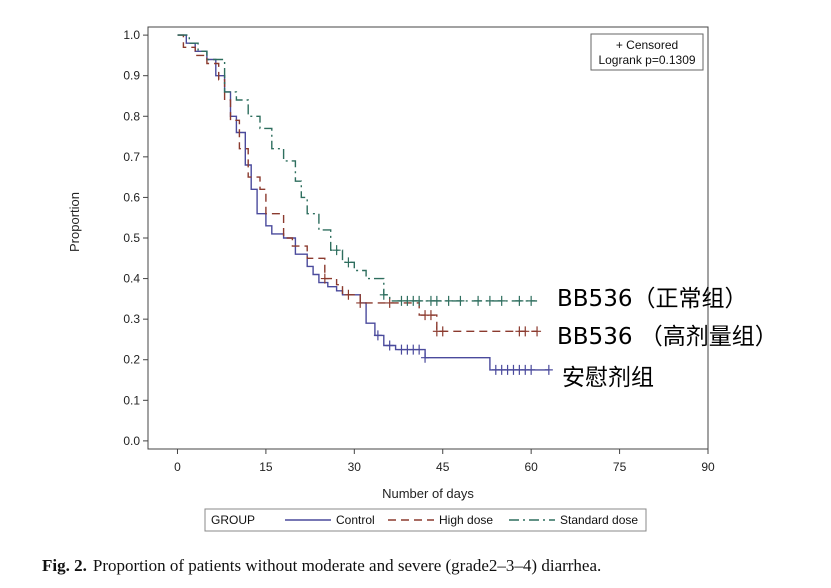  I want to click on legend-frame, so click(425, 520).